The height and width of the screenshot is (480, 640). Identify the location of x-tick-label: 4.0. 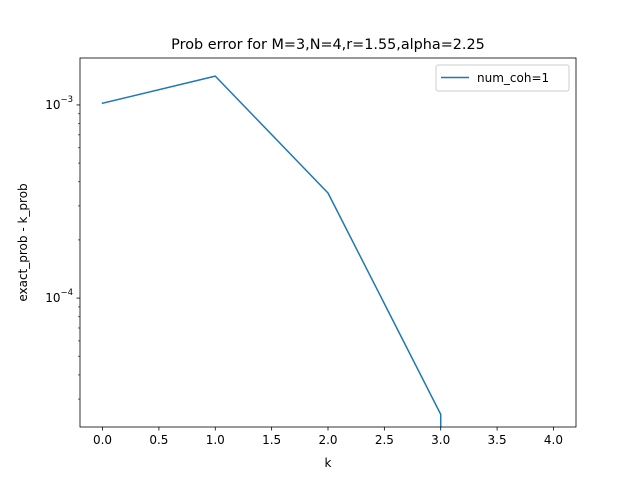
(553, 440).